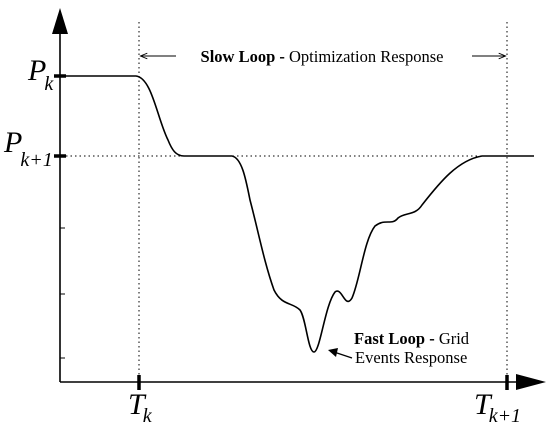 This screenshot has width=550, height=429. I want to click on fast-loop-arrow, so click(343, 355).